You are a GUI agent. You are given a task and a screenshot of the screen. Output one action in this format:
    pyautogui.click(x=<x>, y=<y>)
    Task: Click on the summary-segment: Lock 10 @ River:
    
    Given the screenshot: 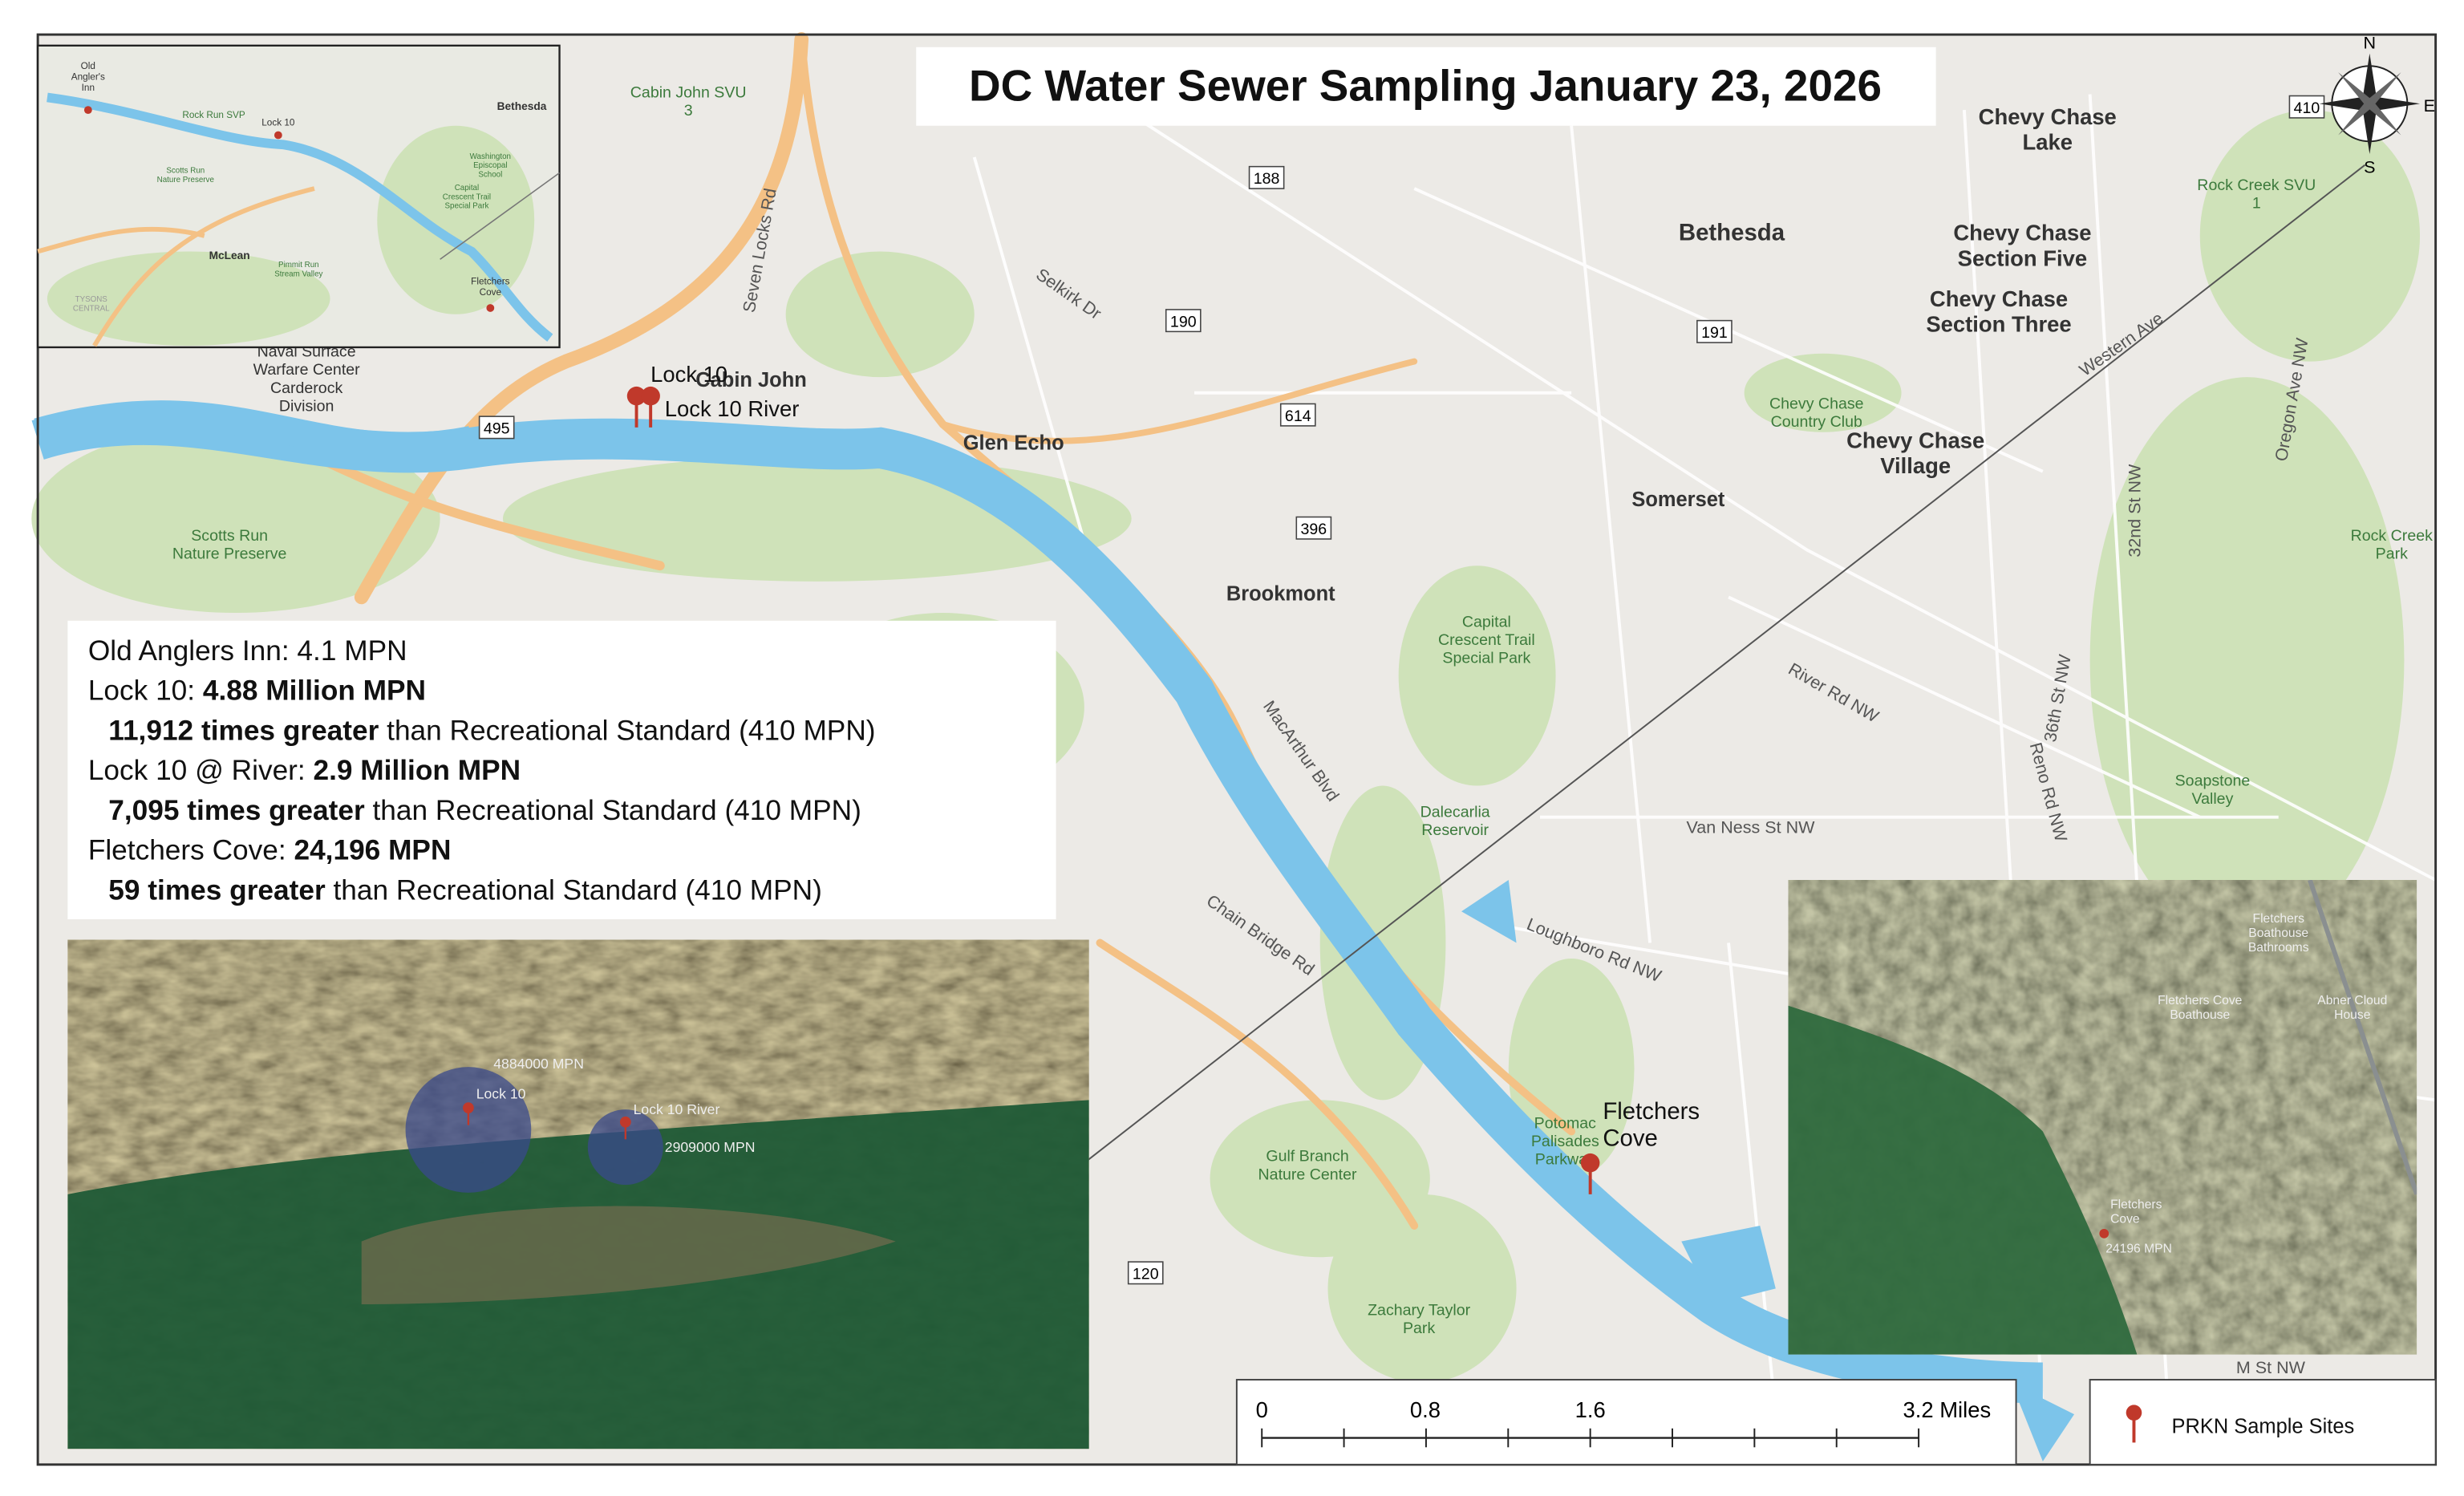 What is the action you would take?
    pyautogui.click(x=201, y=770)
    